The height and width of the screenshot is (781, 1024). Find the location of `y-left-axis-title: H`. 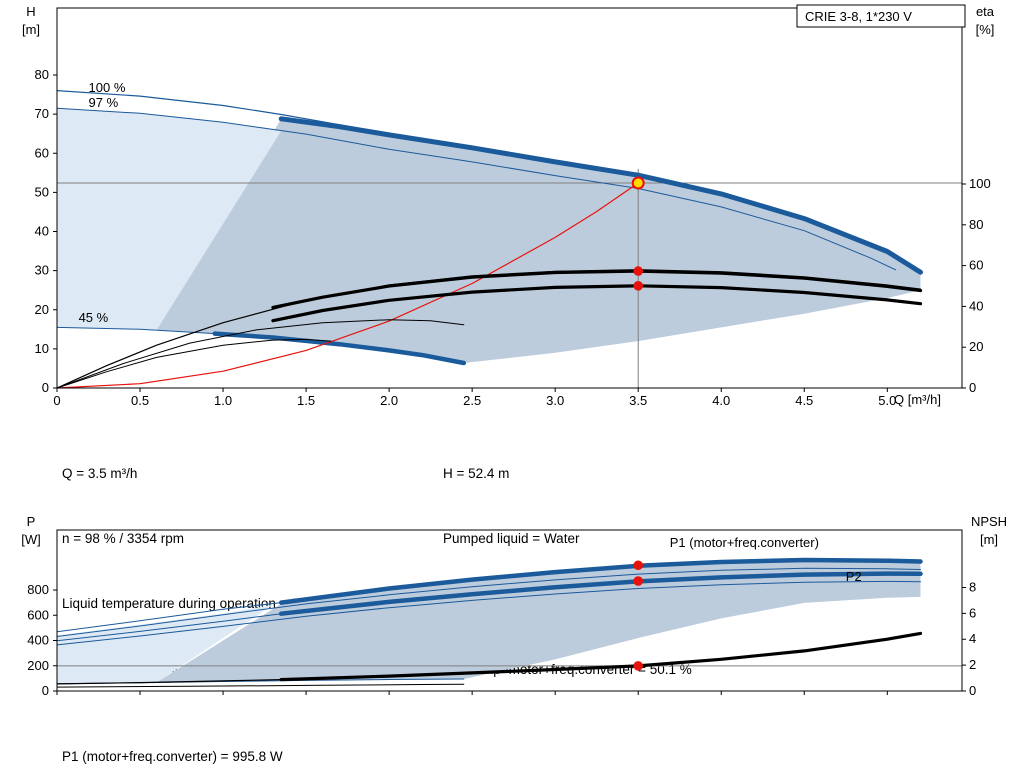

y-left-axis-title: H is located at coordinates (30, 11).